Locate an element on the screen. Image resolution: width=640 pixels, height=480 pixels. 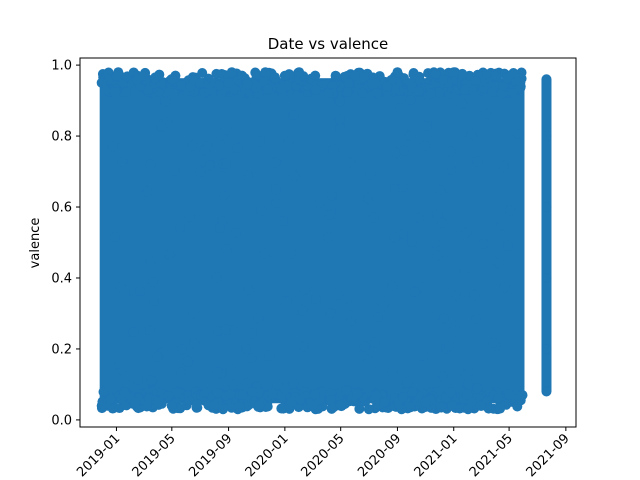
y-tick-label: 0.2 is located at coordinates (61, 349).